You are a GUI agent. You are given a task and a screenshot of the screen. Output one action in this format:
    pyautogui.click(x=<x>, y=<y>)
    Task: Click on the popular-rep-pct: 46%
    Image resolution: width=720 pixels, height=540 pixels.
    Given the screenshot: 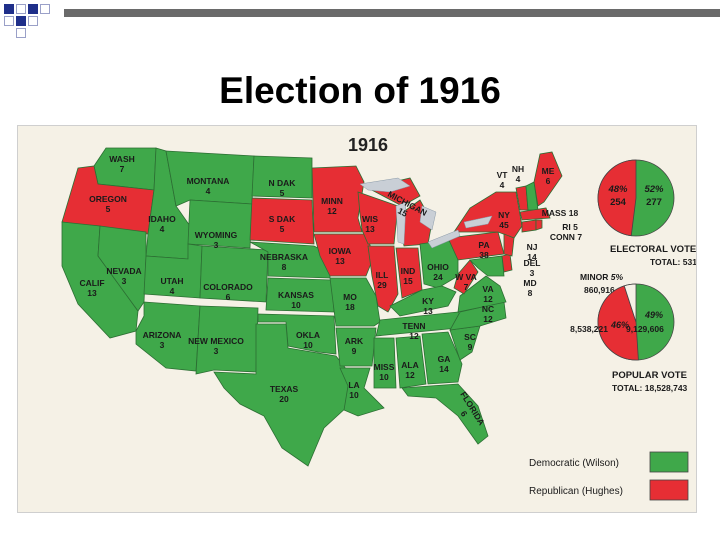 What is the action you would take?
    pyautogui.click(x=619, y=325)
    